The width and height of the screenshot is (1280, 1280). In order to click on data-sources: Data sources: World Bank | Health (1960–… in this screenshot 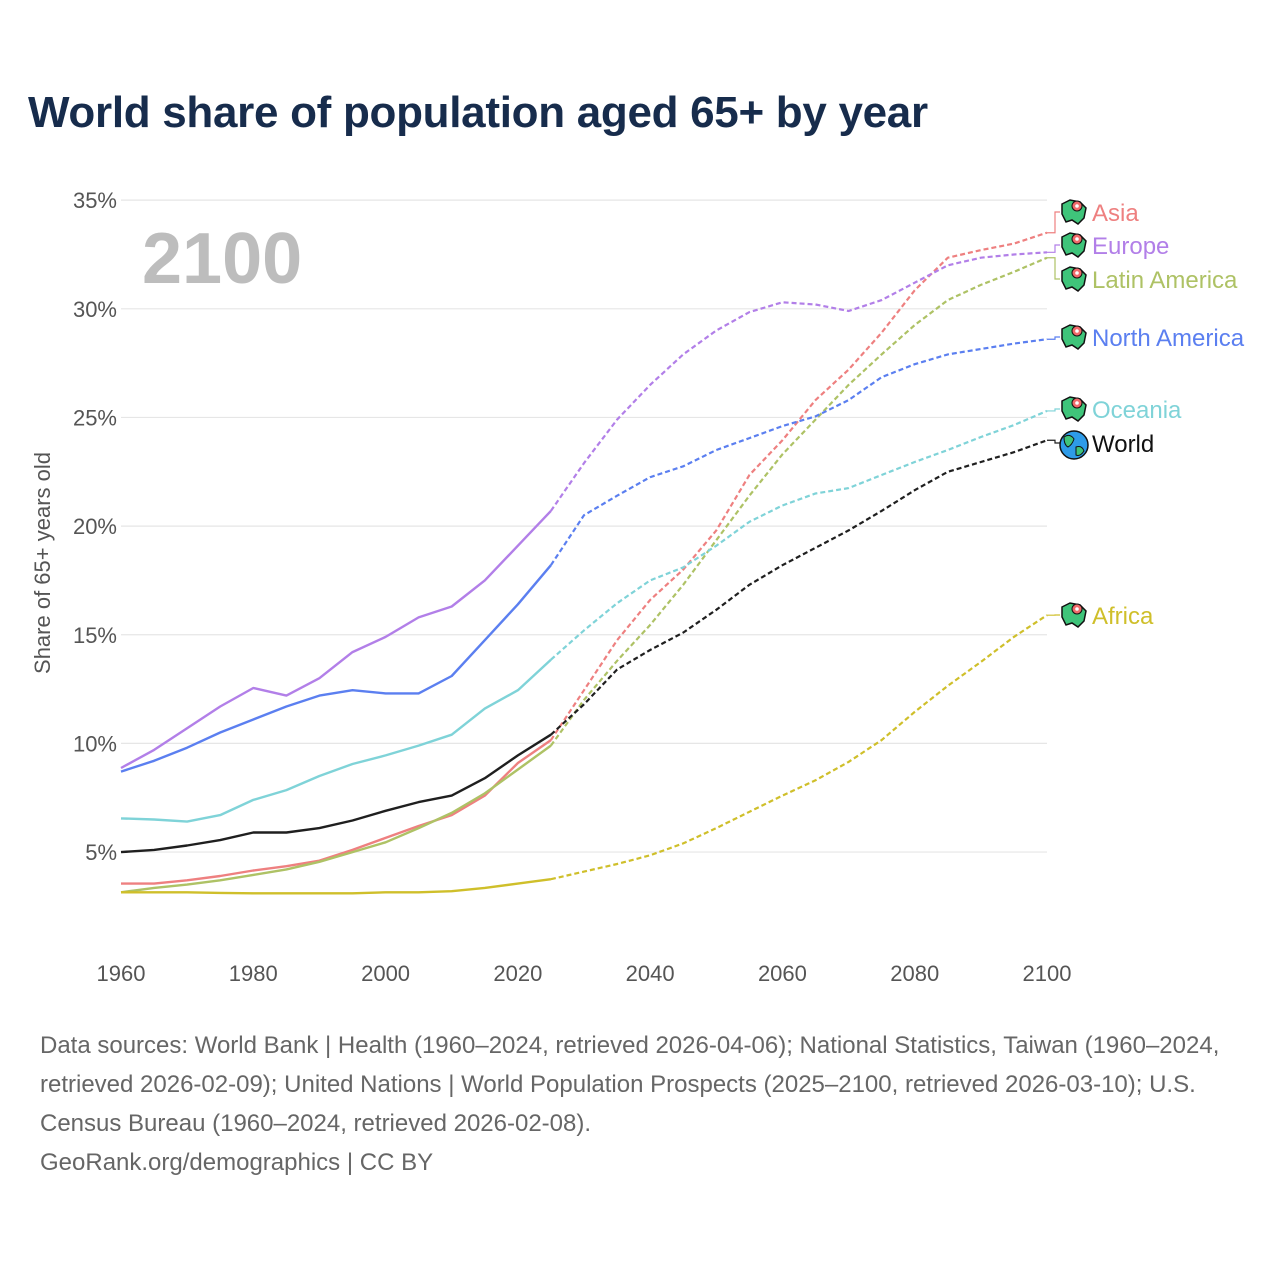, I will do `click(630, 1084)`.